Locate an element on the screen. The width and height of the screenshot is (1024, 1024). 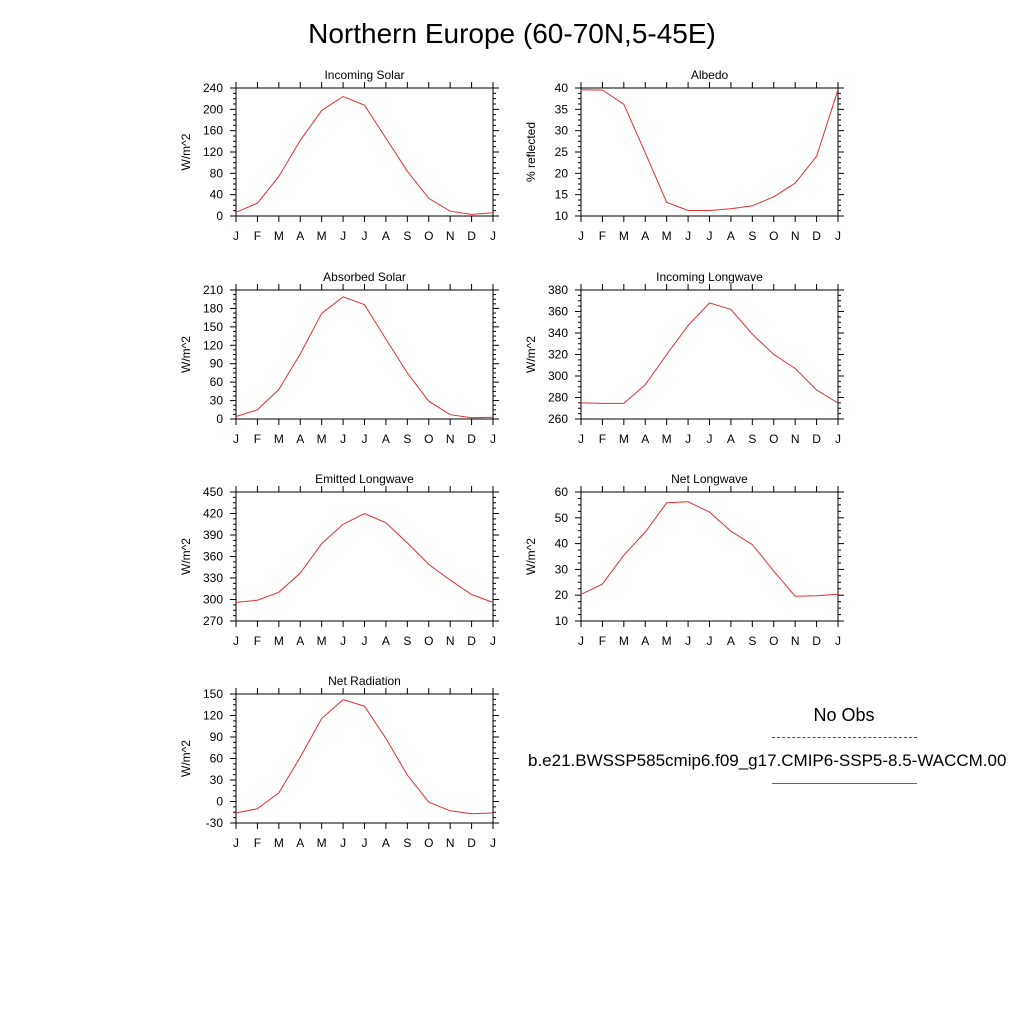
y-tick-label: 210 is located at coordinates (213, 290).